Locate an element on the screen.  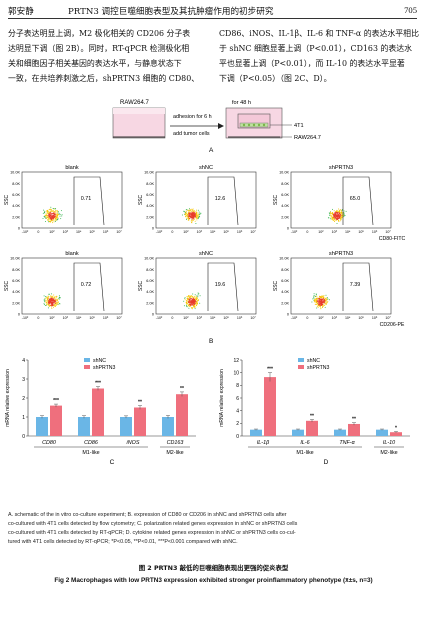
body-line: 关和细胞因子相关基因的表达水平，与静息状态下 is located at coordinates (95, 63).